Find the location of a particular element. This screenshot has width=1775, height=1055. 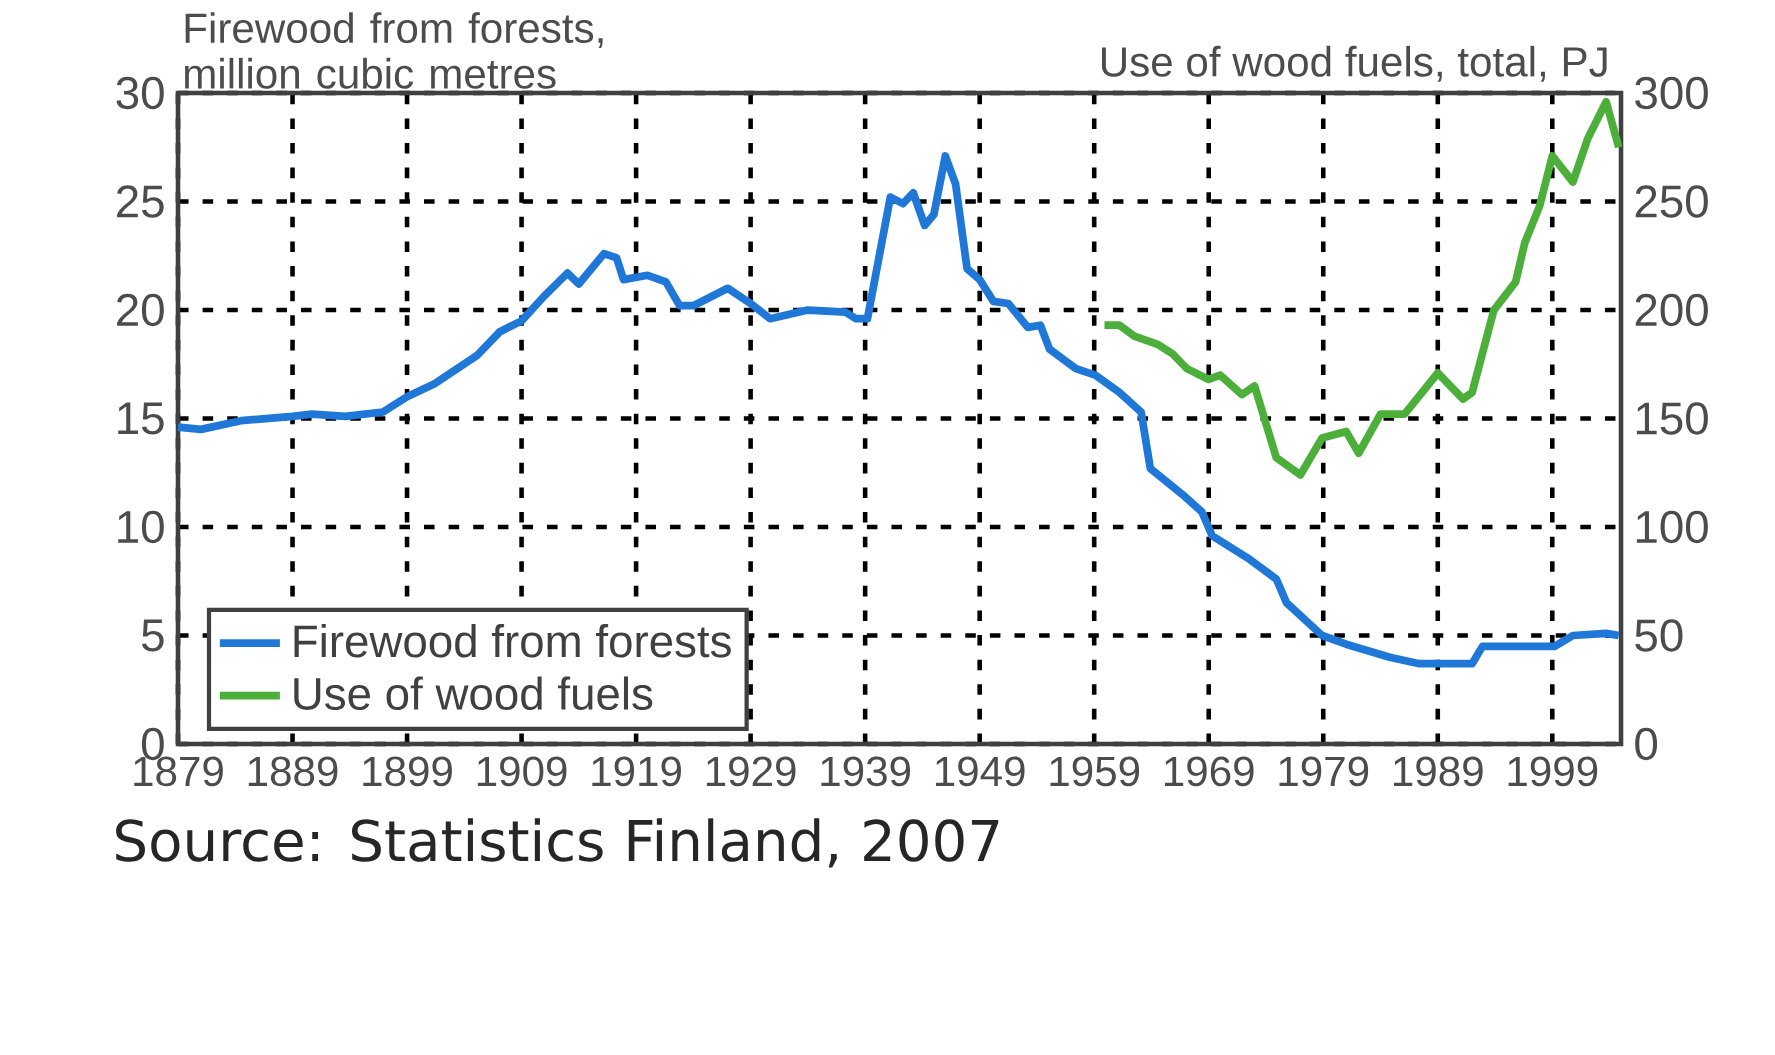

y2-tick-label: 50 is located at coordinates (1659, 635).